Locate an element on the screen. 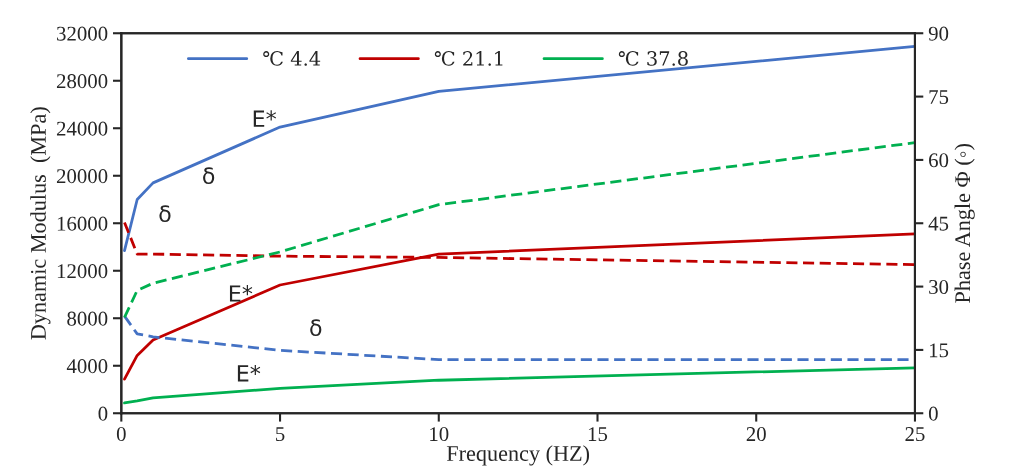 The image size is (1011, 475). x-tick-label: 15 is located at coordinates (598, 434).